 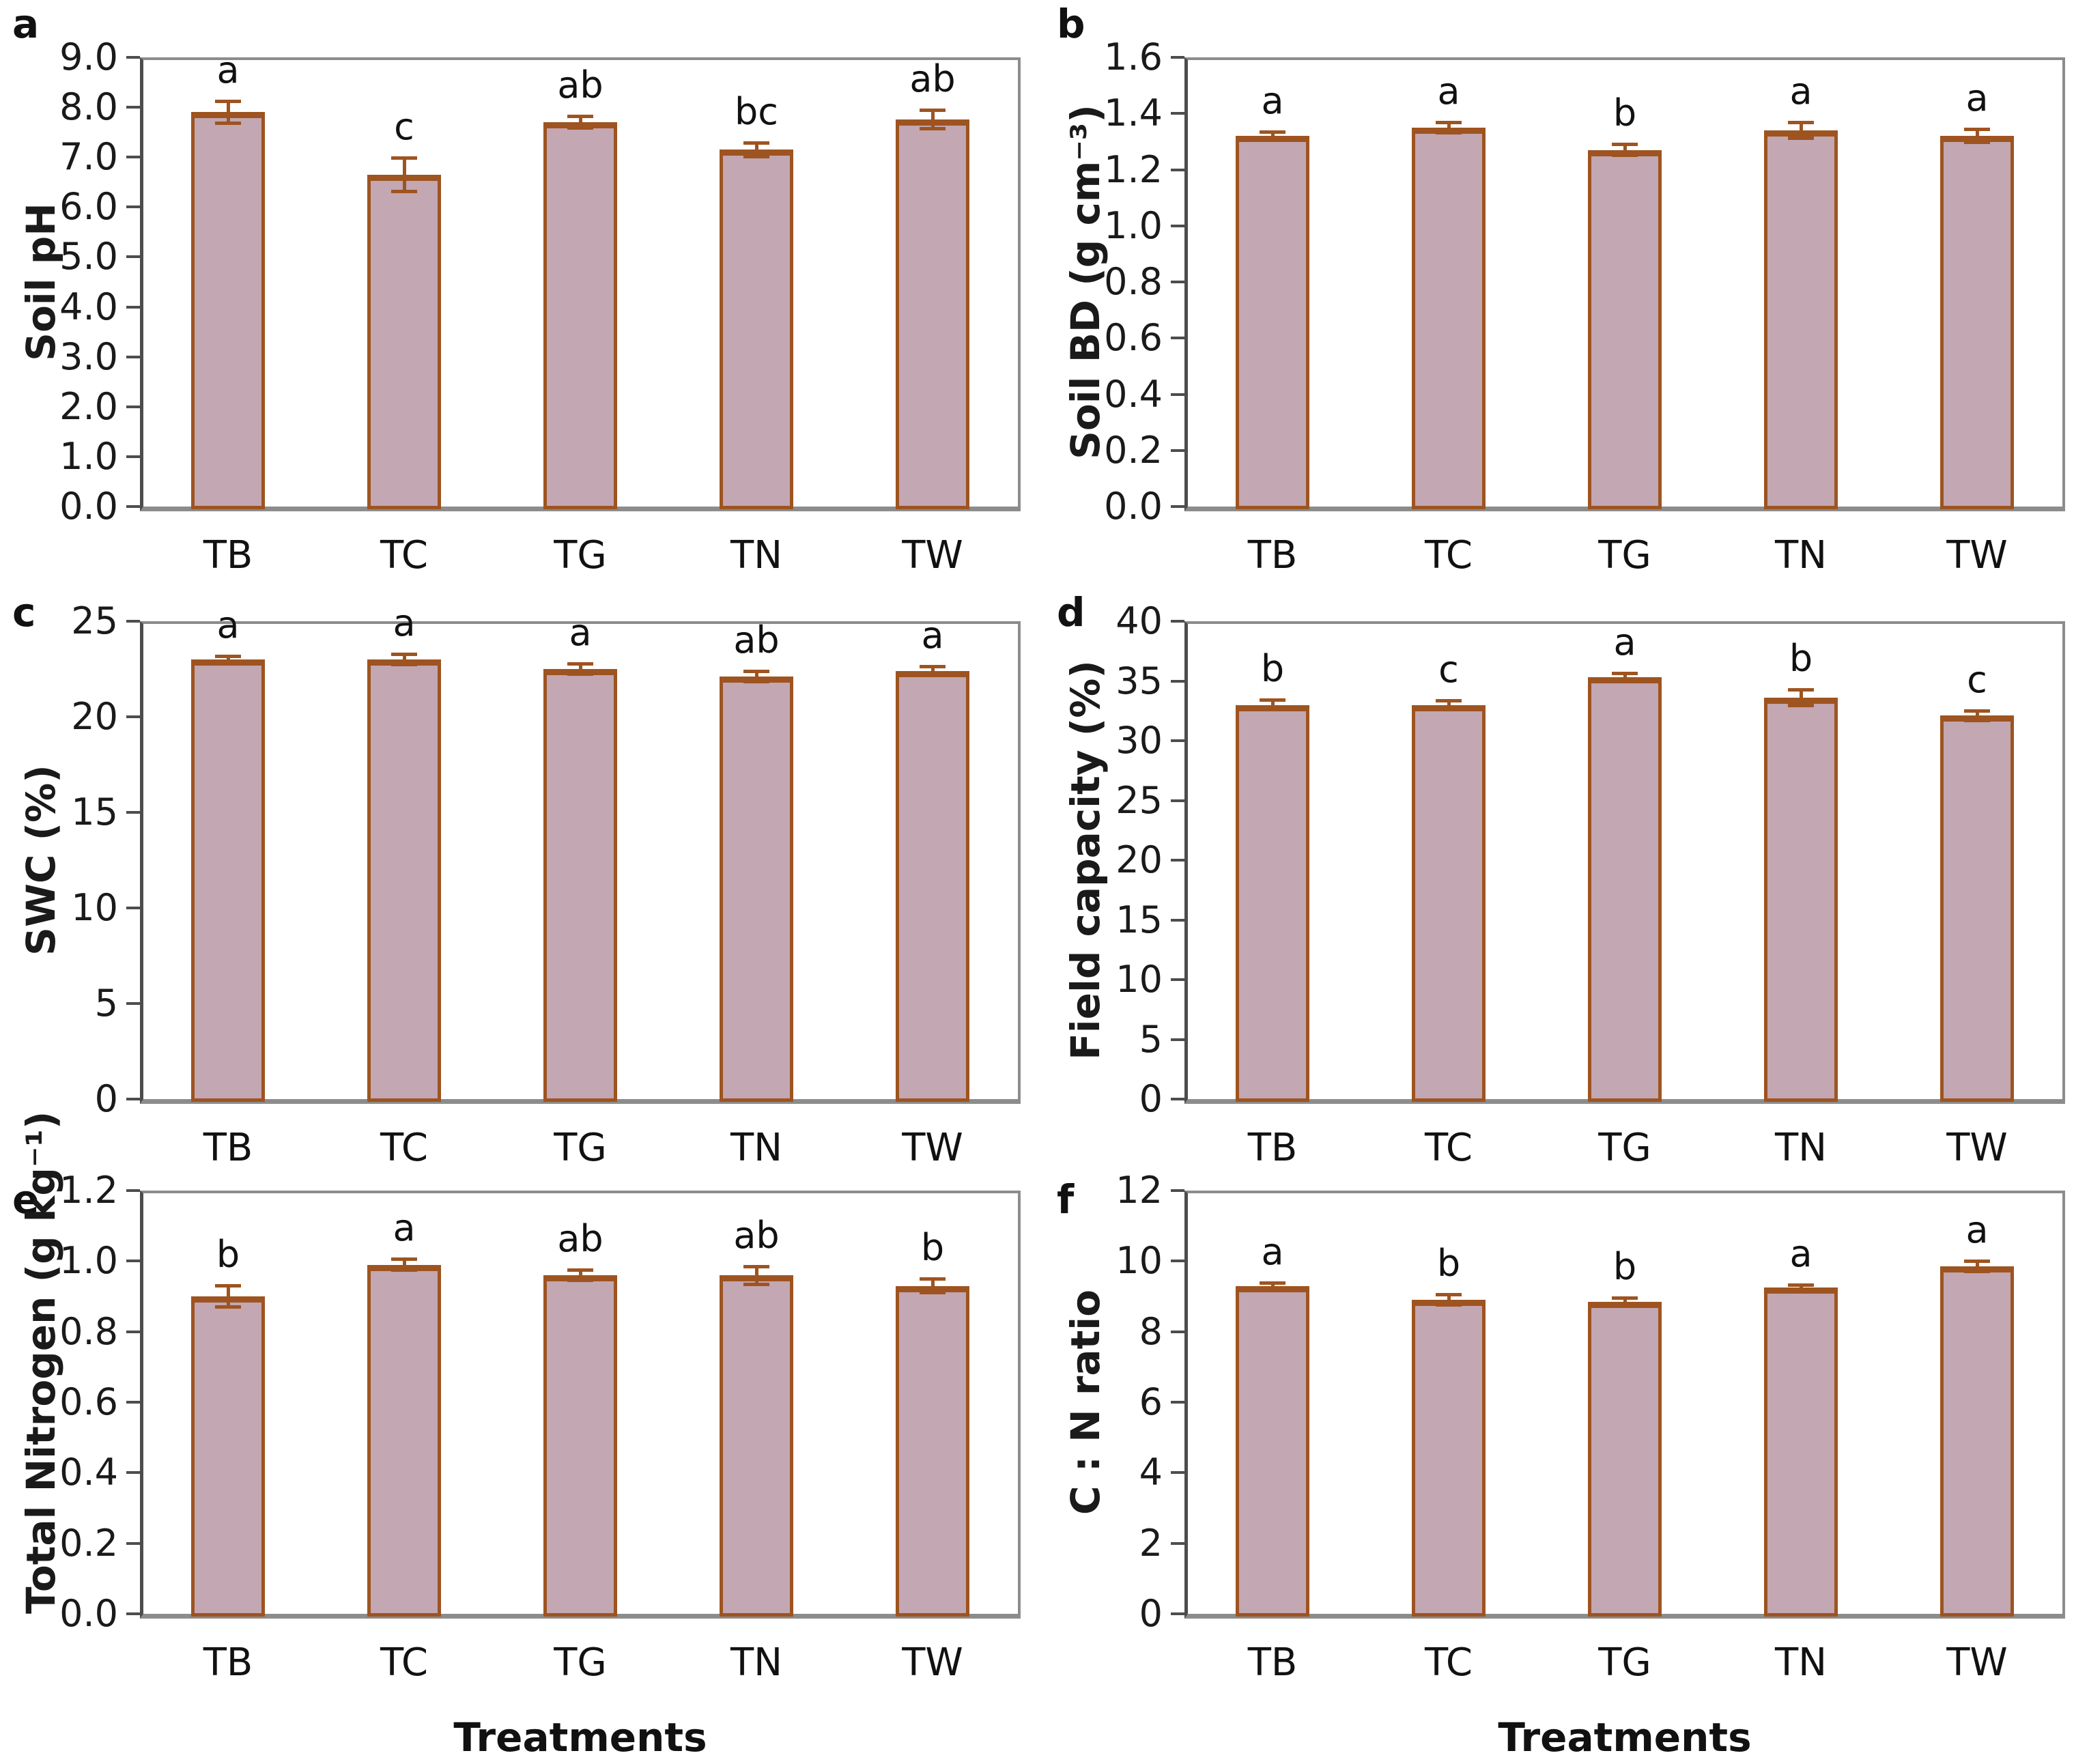 What do you see at coordinates (1151, 1331) in the screenshot?
I see `y-tick-label: 8` at bounding box center [1151, 1331].